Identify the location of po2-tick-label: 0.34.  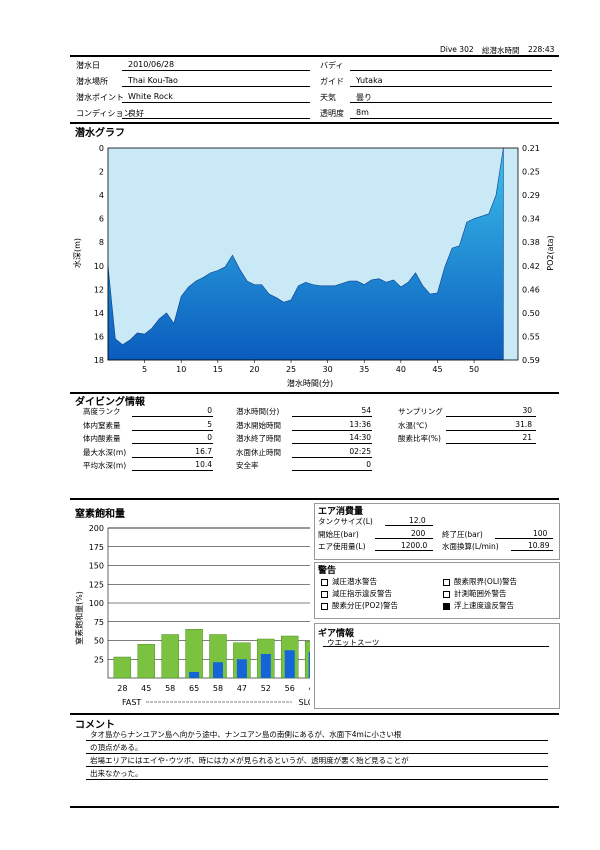
(531, 219).